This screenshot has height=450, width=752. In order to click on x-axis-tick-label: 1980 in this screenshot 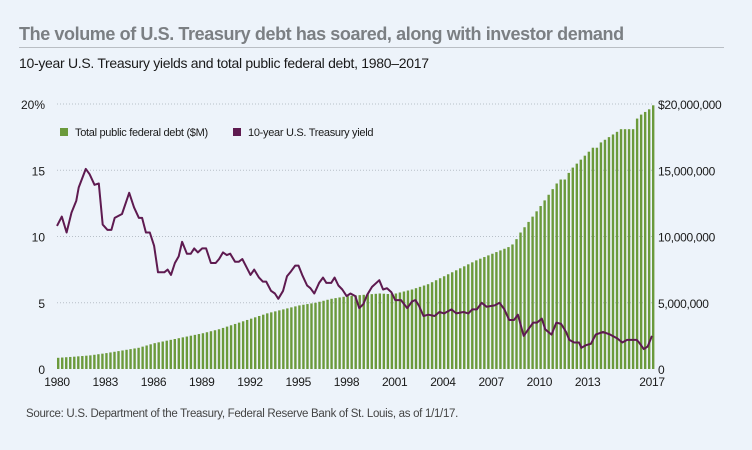, I will do `click(57, 382)`.